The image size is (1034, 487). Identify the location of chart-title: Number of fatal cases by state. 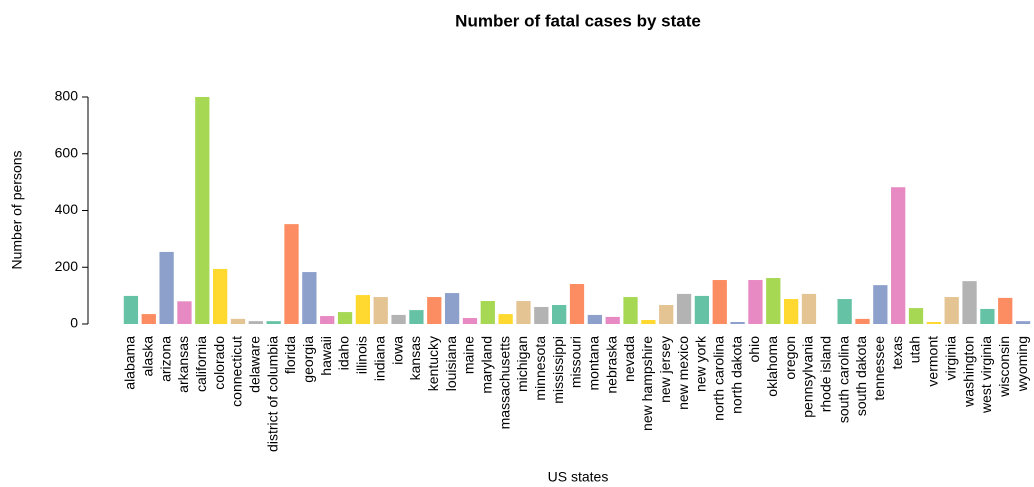
(578, 20).